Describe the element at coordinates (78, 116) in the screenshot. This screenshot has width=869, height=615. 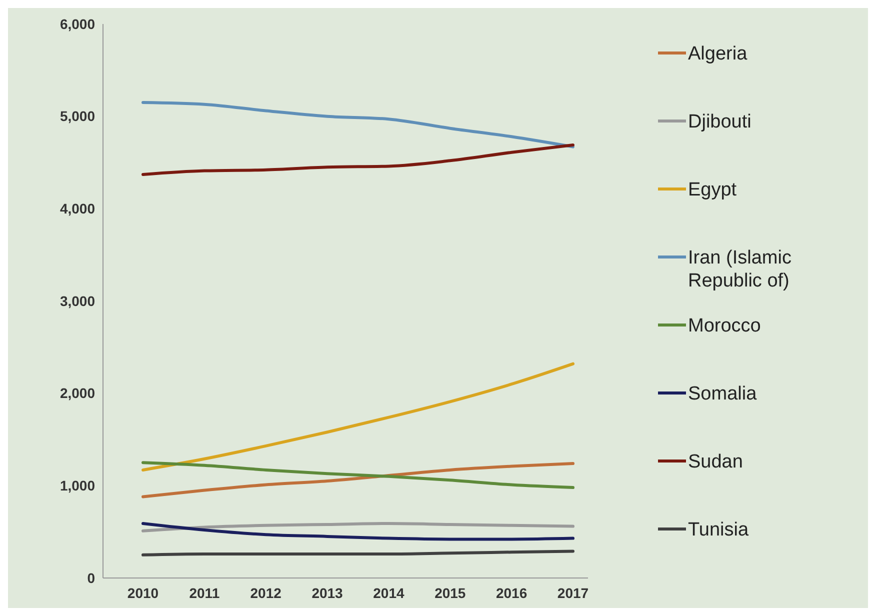
I see `y-tick-label: 5,000` at that location.